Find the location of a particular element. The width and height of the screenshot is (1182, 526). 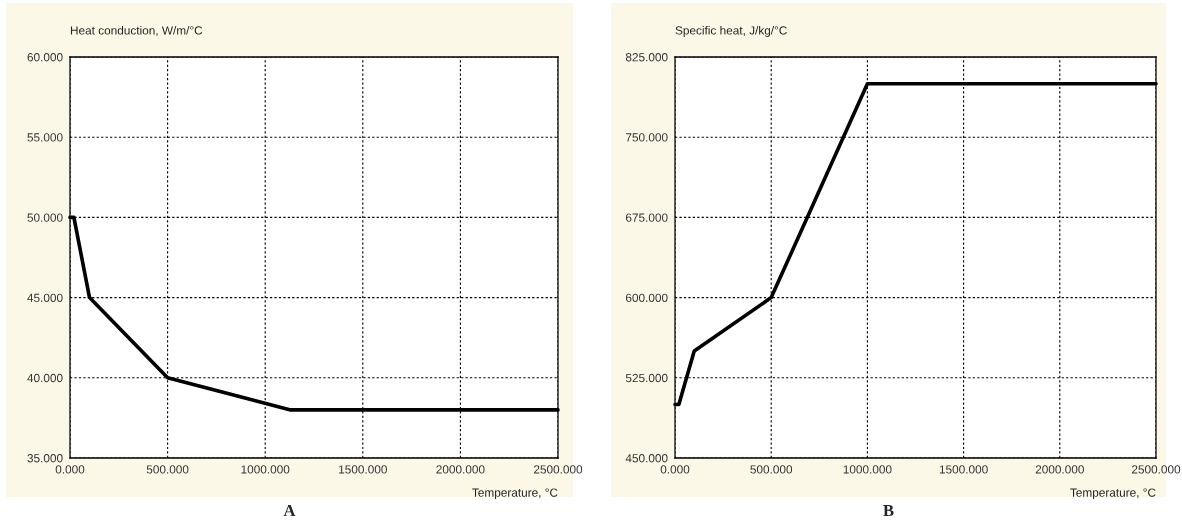

y-axis-title: Heat conduction, W/m/°C is located at coordinates (136, 31).